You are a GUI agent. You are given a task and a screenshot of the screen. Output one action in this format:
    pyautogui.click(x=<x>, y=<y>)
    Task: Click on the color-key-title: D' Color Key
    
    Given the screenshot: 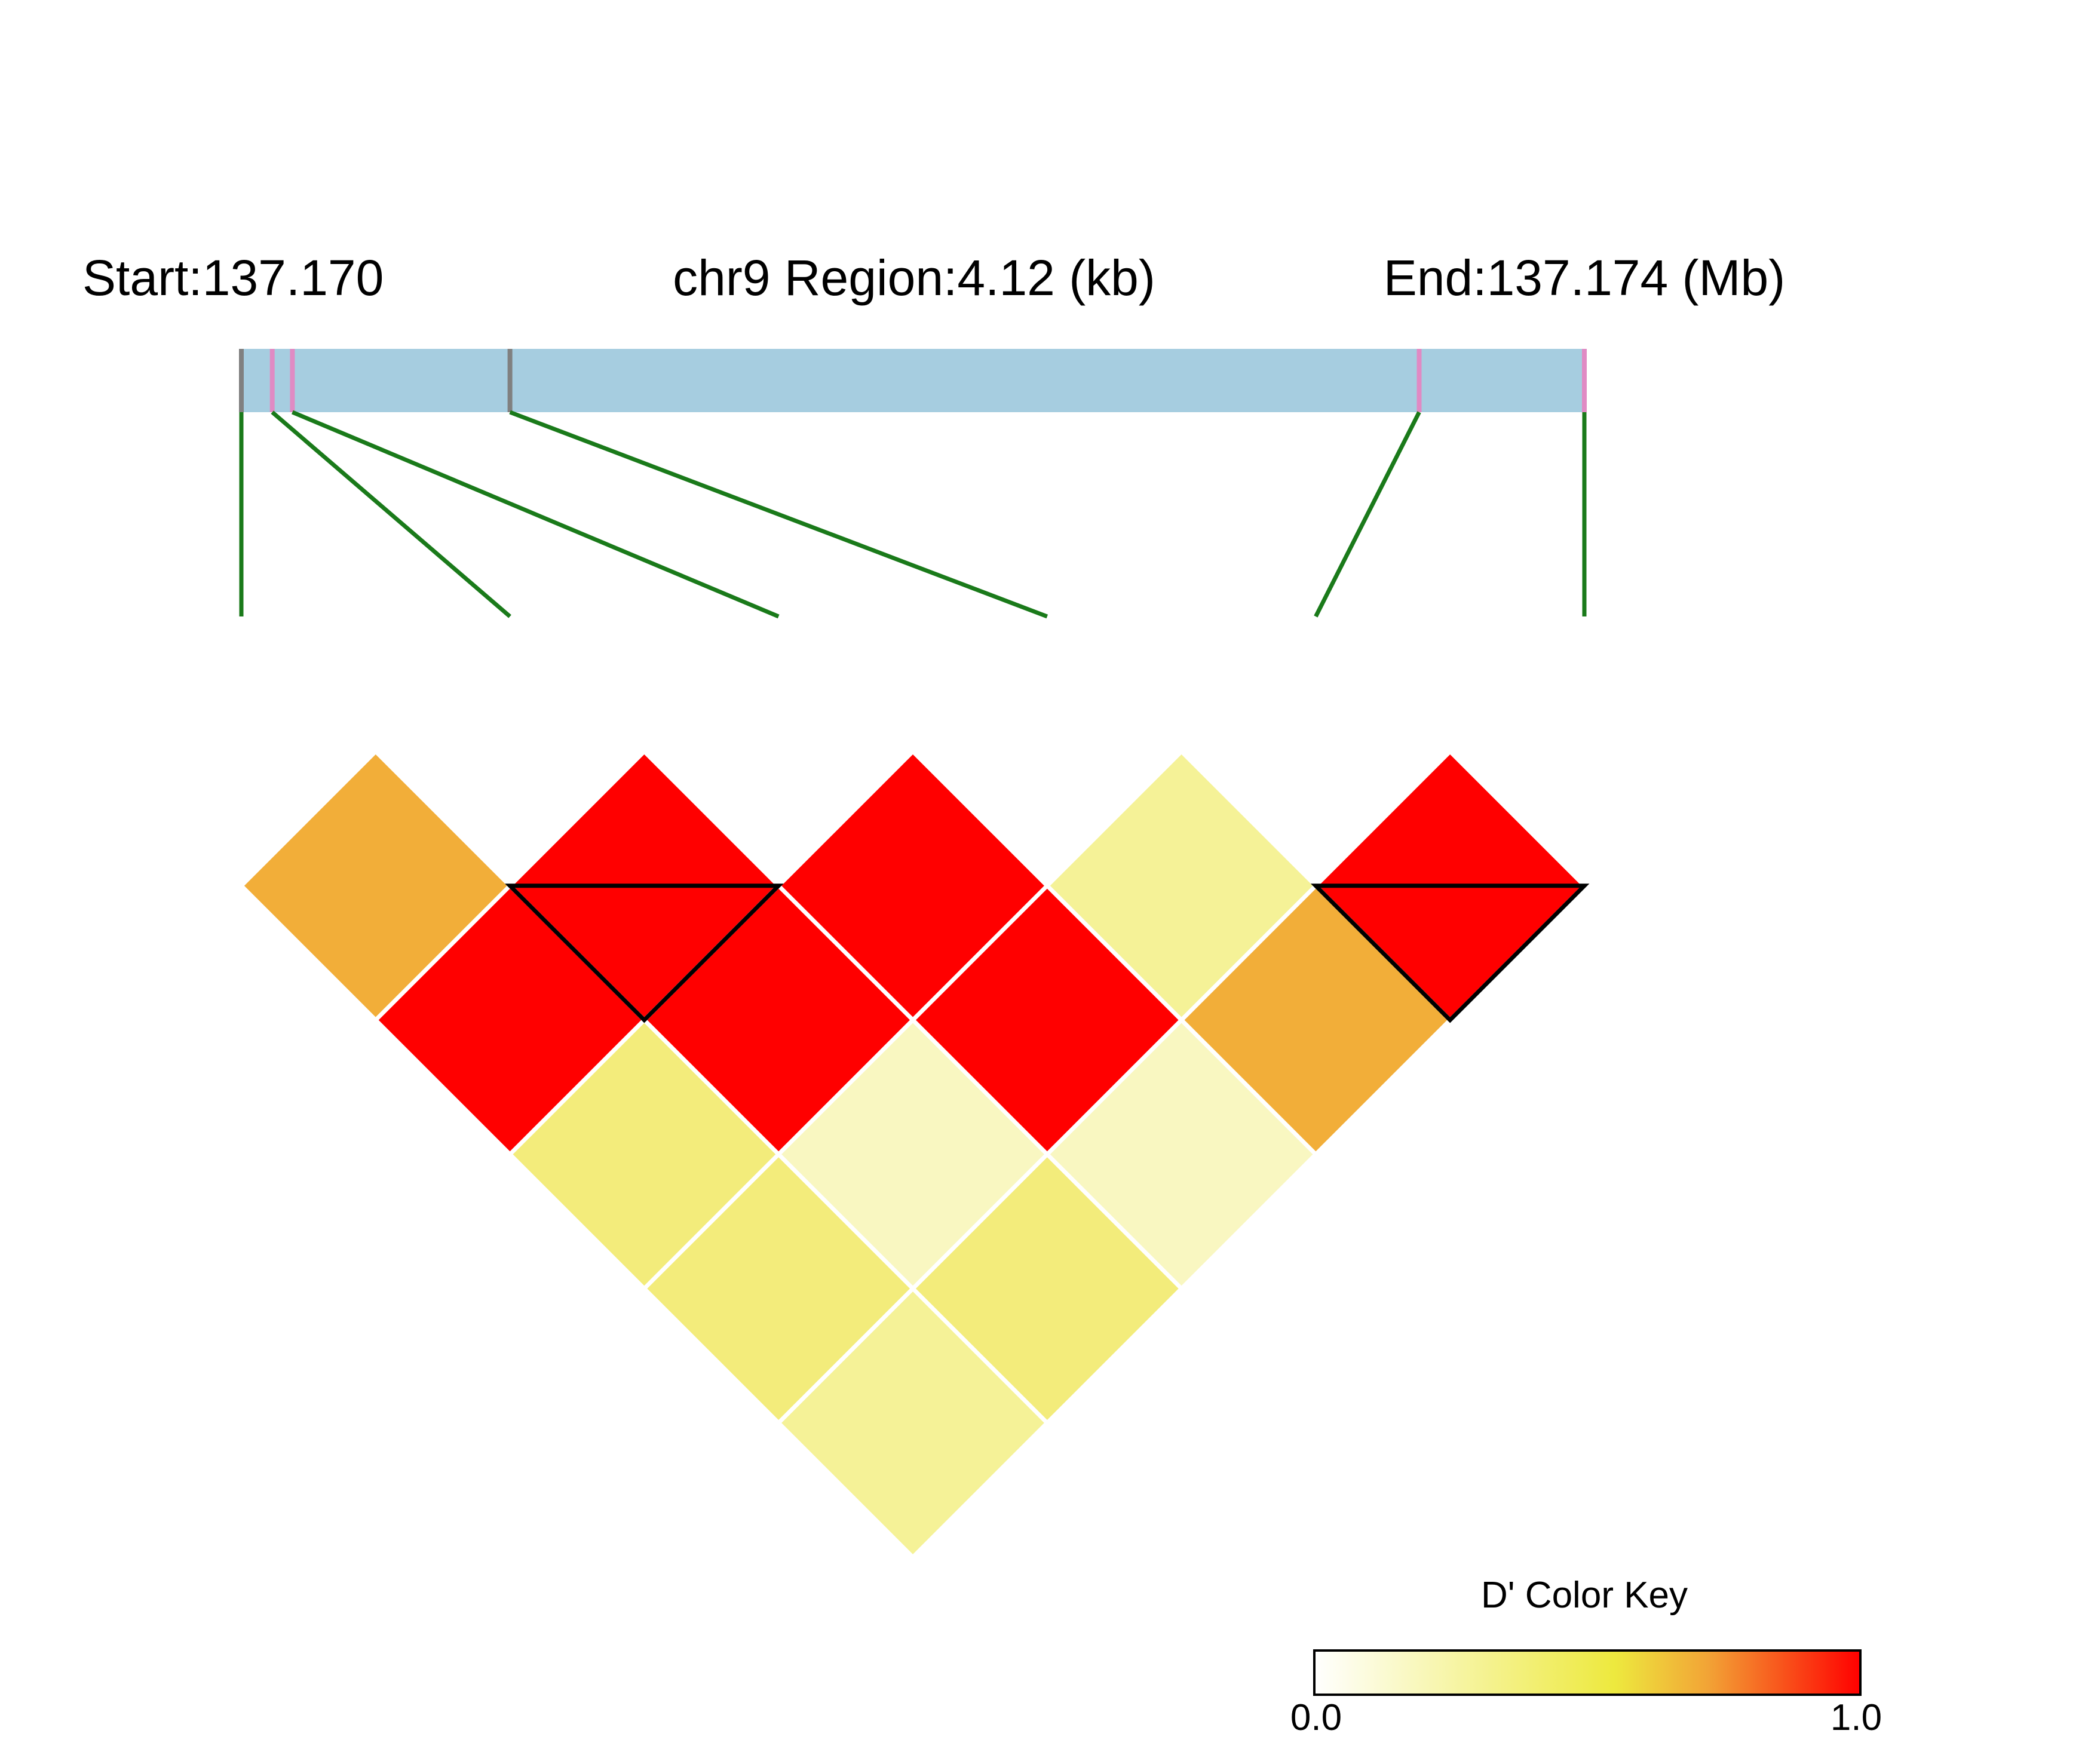 What is the action you would take?
    pyautogui.click(x=1584, y=1595)
    